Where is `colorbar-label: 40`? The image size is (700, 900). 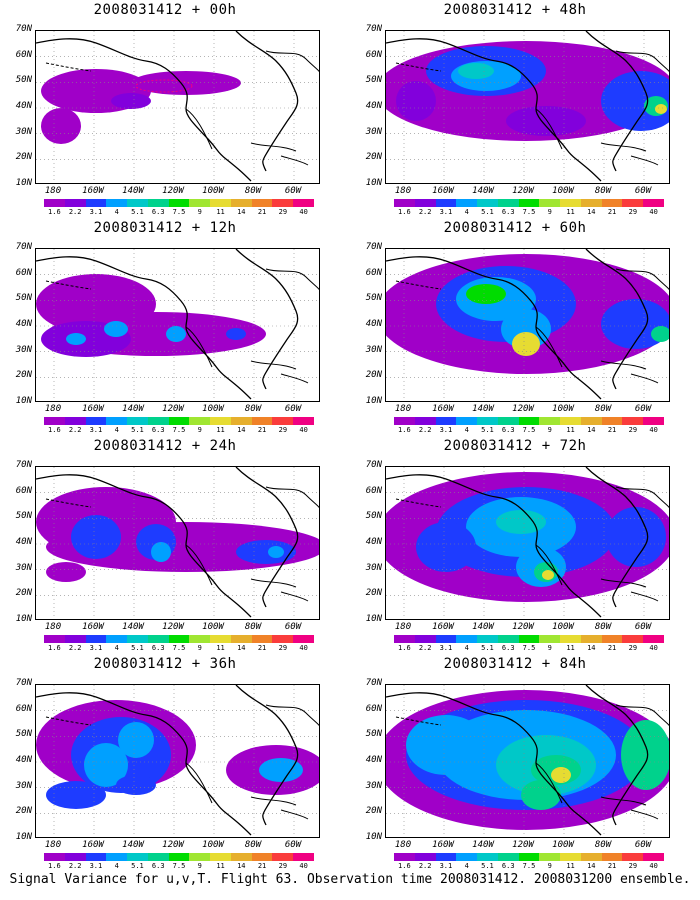
colorbar-label: 40 is located at coordinates (653, 866).